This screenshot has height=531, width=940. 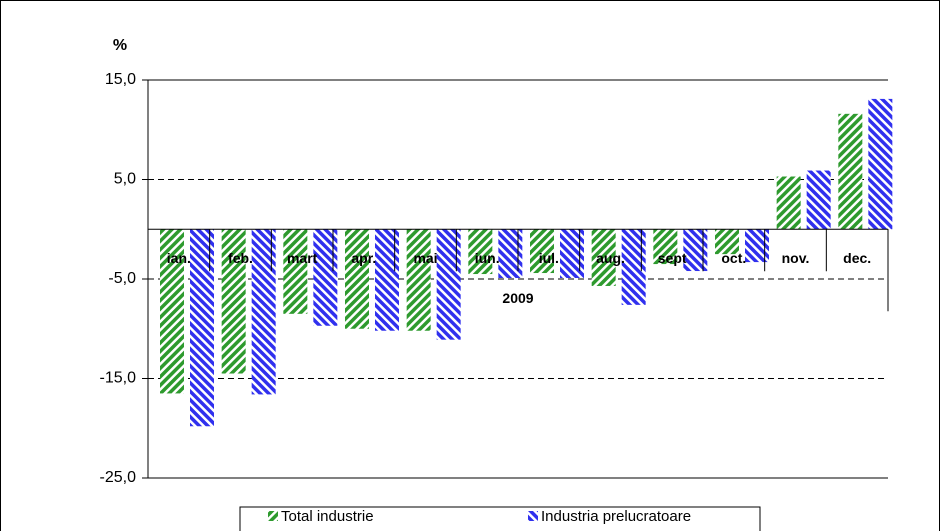 I want to click on x-tick-label: sept, so click(x=672, y=258).